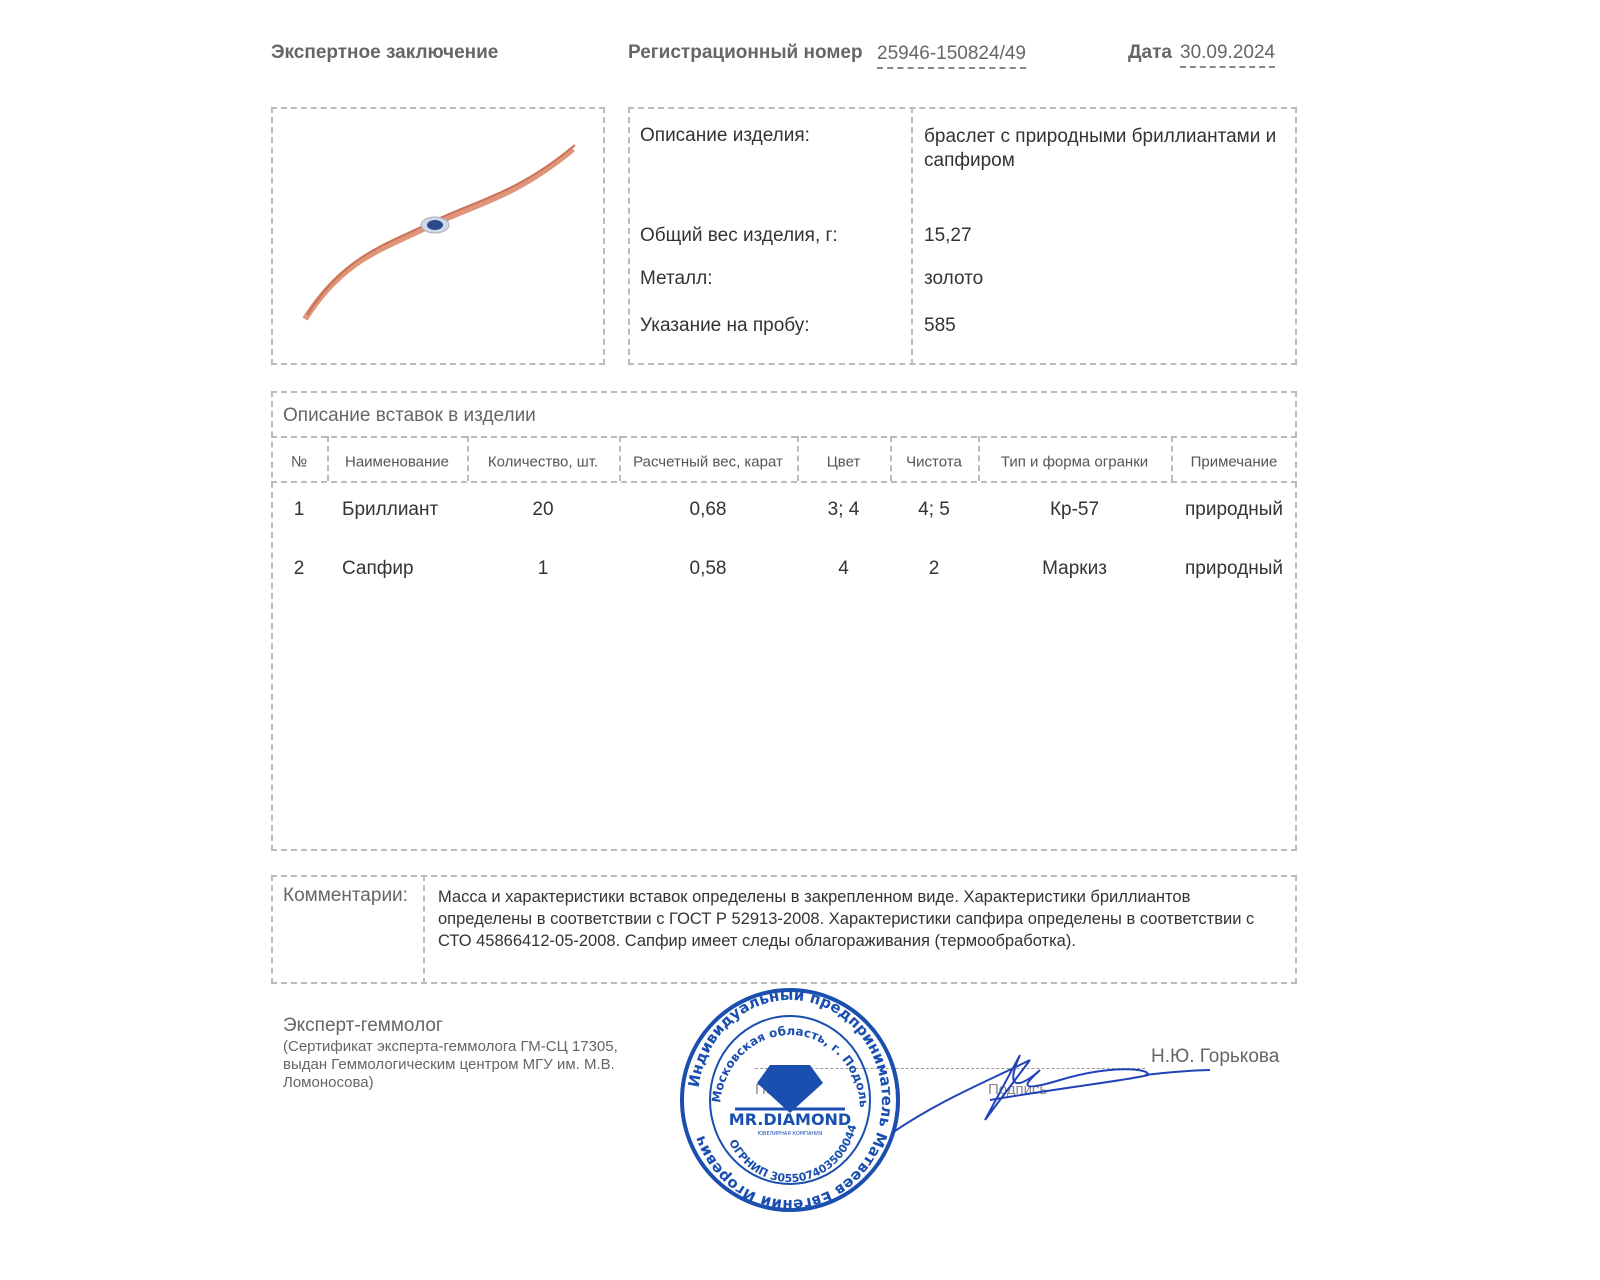 This screenshot has width=1600, height=1280. I want to click on assay-value: 585, so click(940, 325).